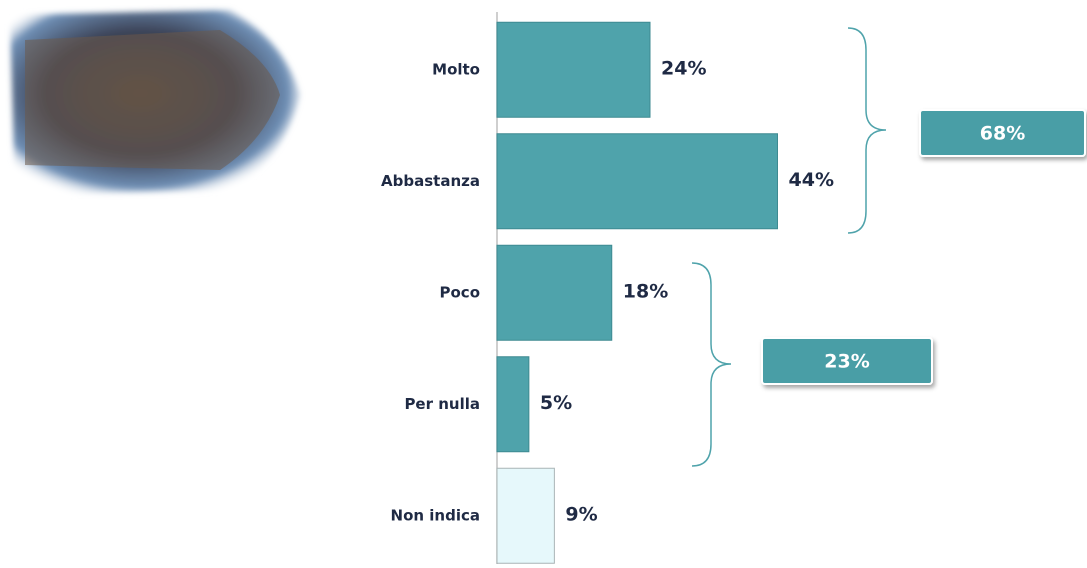 The image size is (1087, 568). What do you see at coordinates (155, 102) in the screenshot?
I see `photo` at bounding box center [155, 102].